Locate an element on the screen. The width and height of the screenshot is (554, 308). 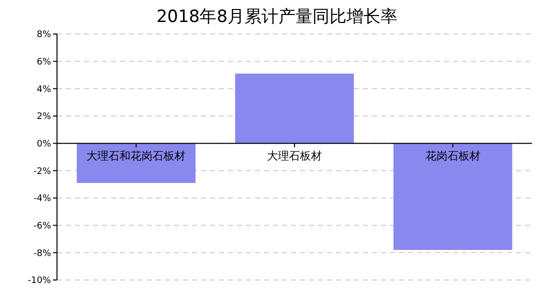
y-tick-label: 4% is located at coordinates (44, 89).